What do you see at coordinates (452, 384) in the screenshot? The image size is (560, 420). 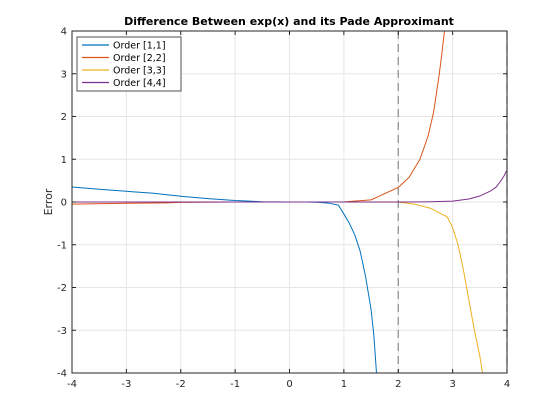 I see `x-tick-label: 3` at bounding box center [452, 384].